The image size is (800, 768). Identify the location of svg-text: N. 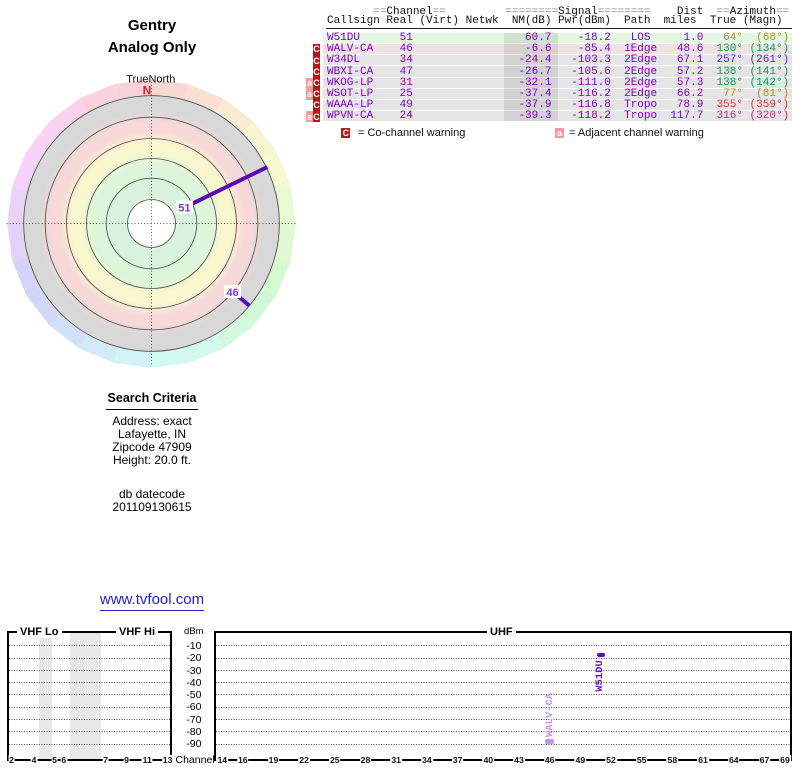
(147, 91).